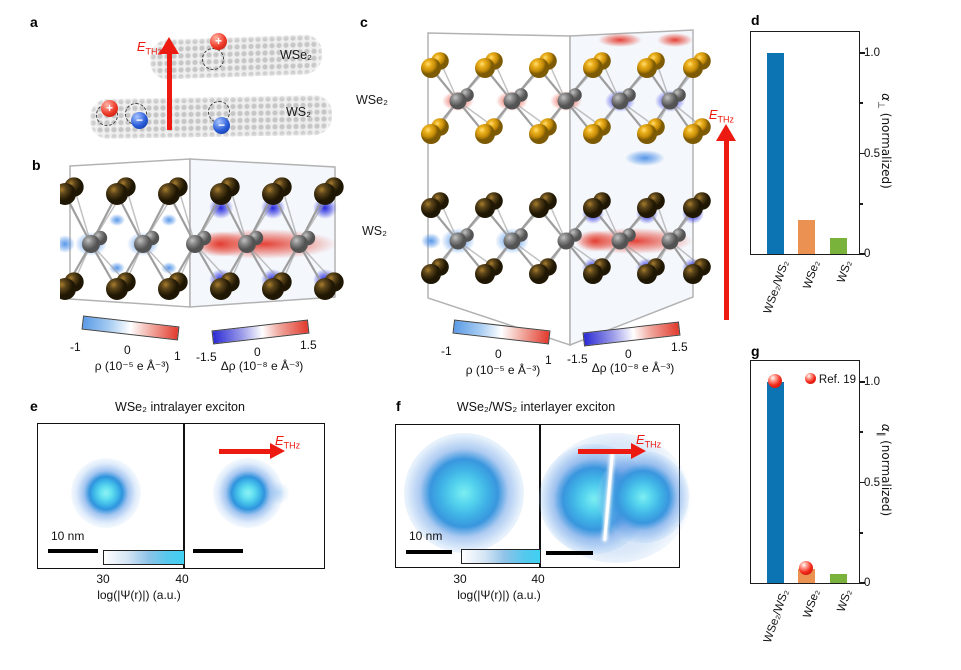 The width and height of the screenshot is (961, 670). What do you see at coordinates (536, 407) in the screenshot?
I see `panel-f-title: WSe₂/WS₂ interlayer exciton` at bounding box center [536, 407].